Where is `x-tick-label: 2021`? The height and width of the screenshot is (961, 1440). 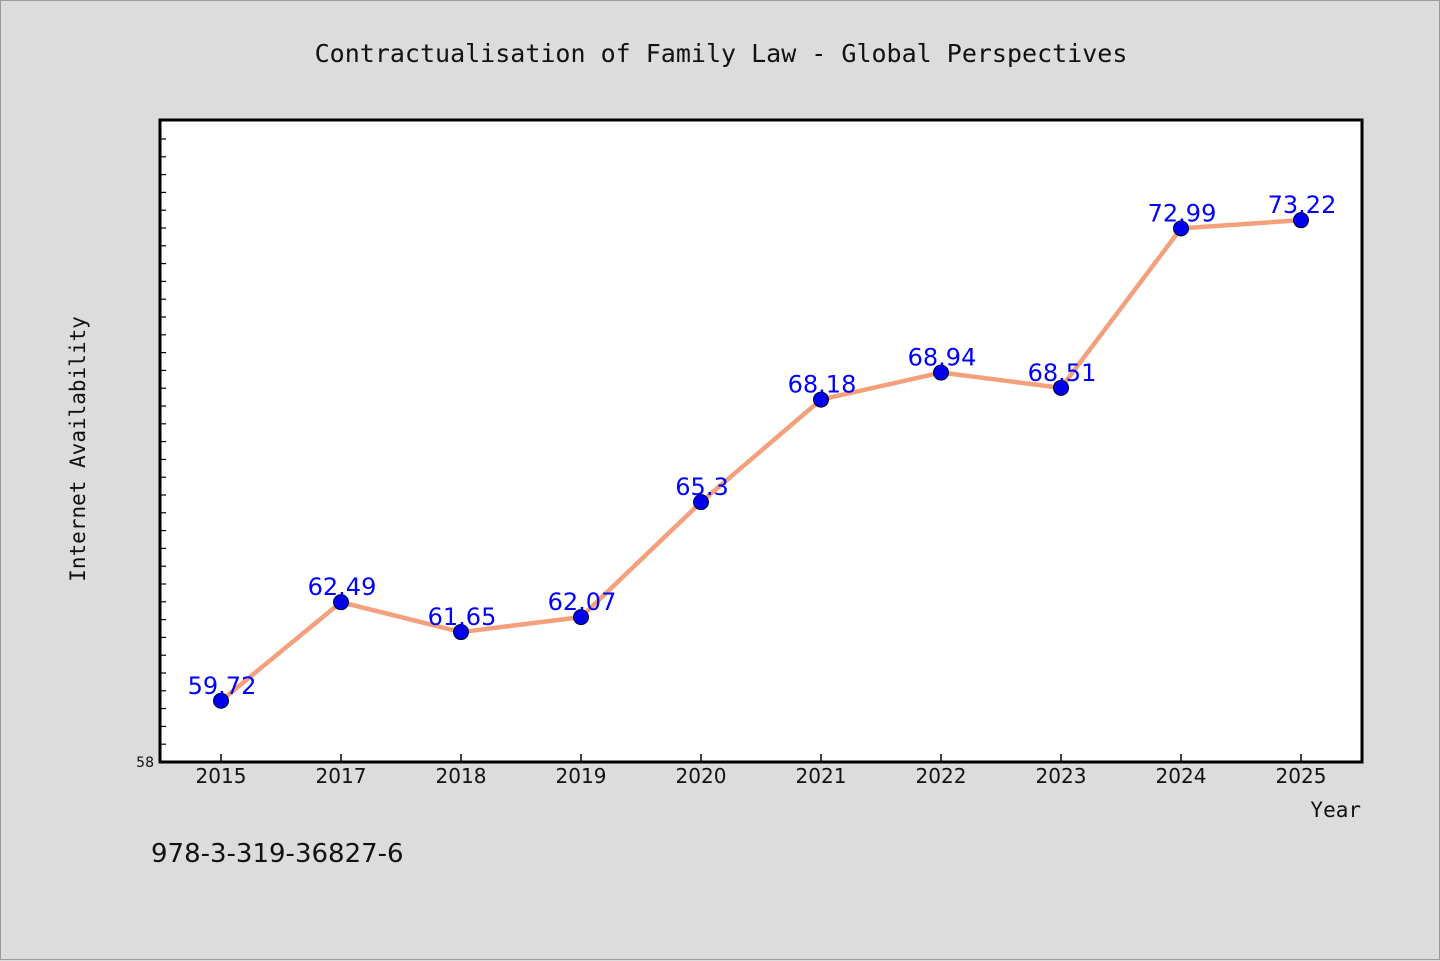 x-tick-label: 2021 is located at coordinates (821, 776).